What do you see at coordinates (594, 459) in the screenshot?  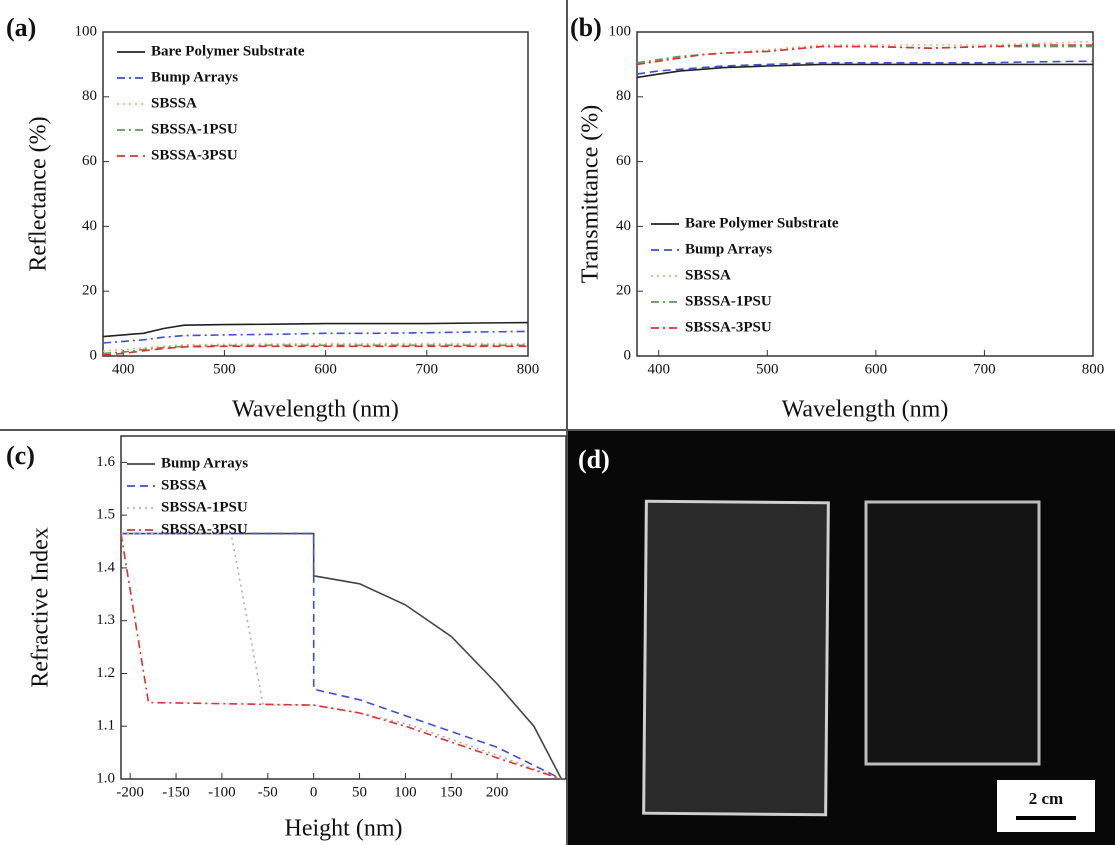 I see `panel-label: (d)` at bounding box center [594, 459].